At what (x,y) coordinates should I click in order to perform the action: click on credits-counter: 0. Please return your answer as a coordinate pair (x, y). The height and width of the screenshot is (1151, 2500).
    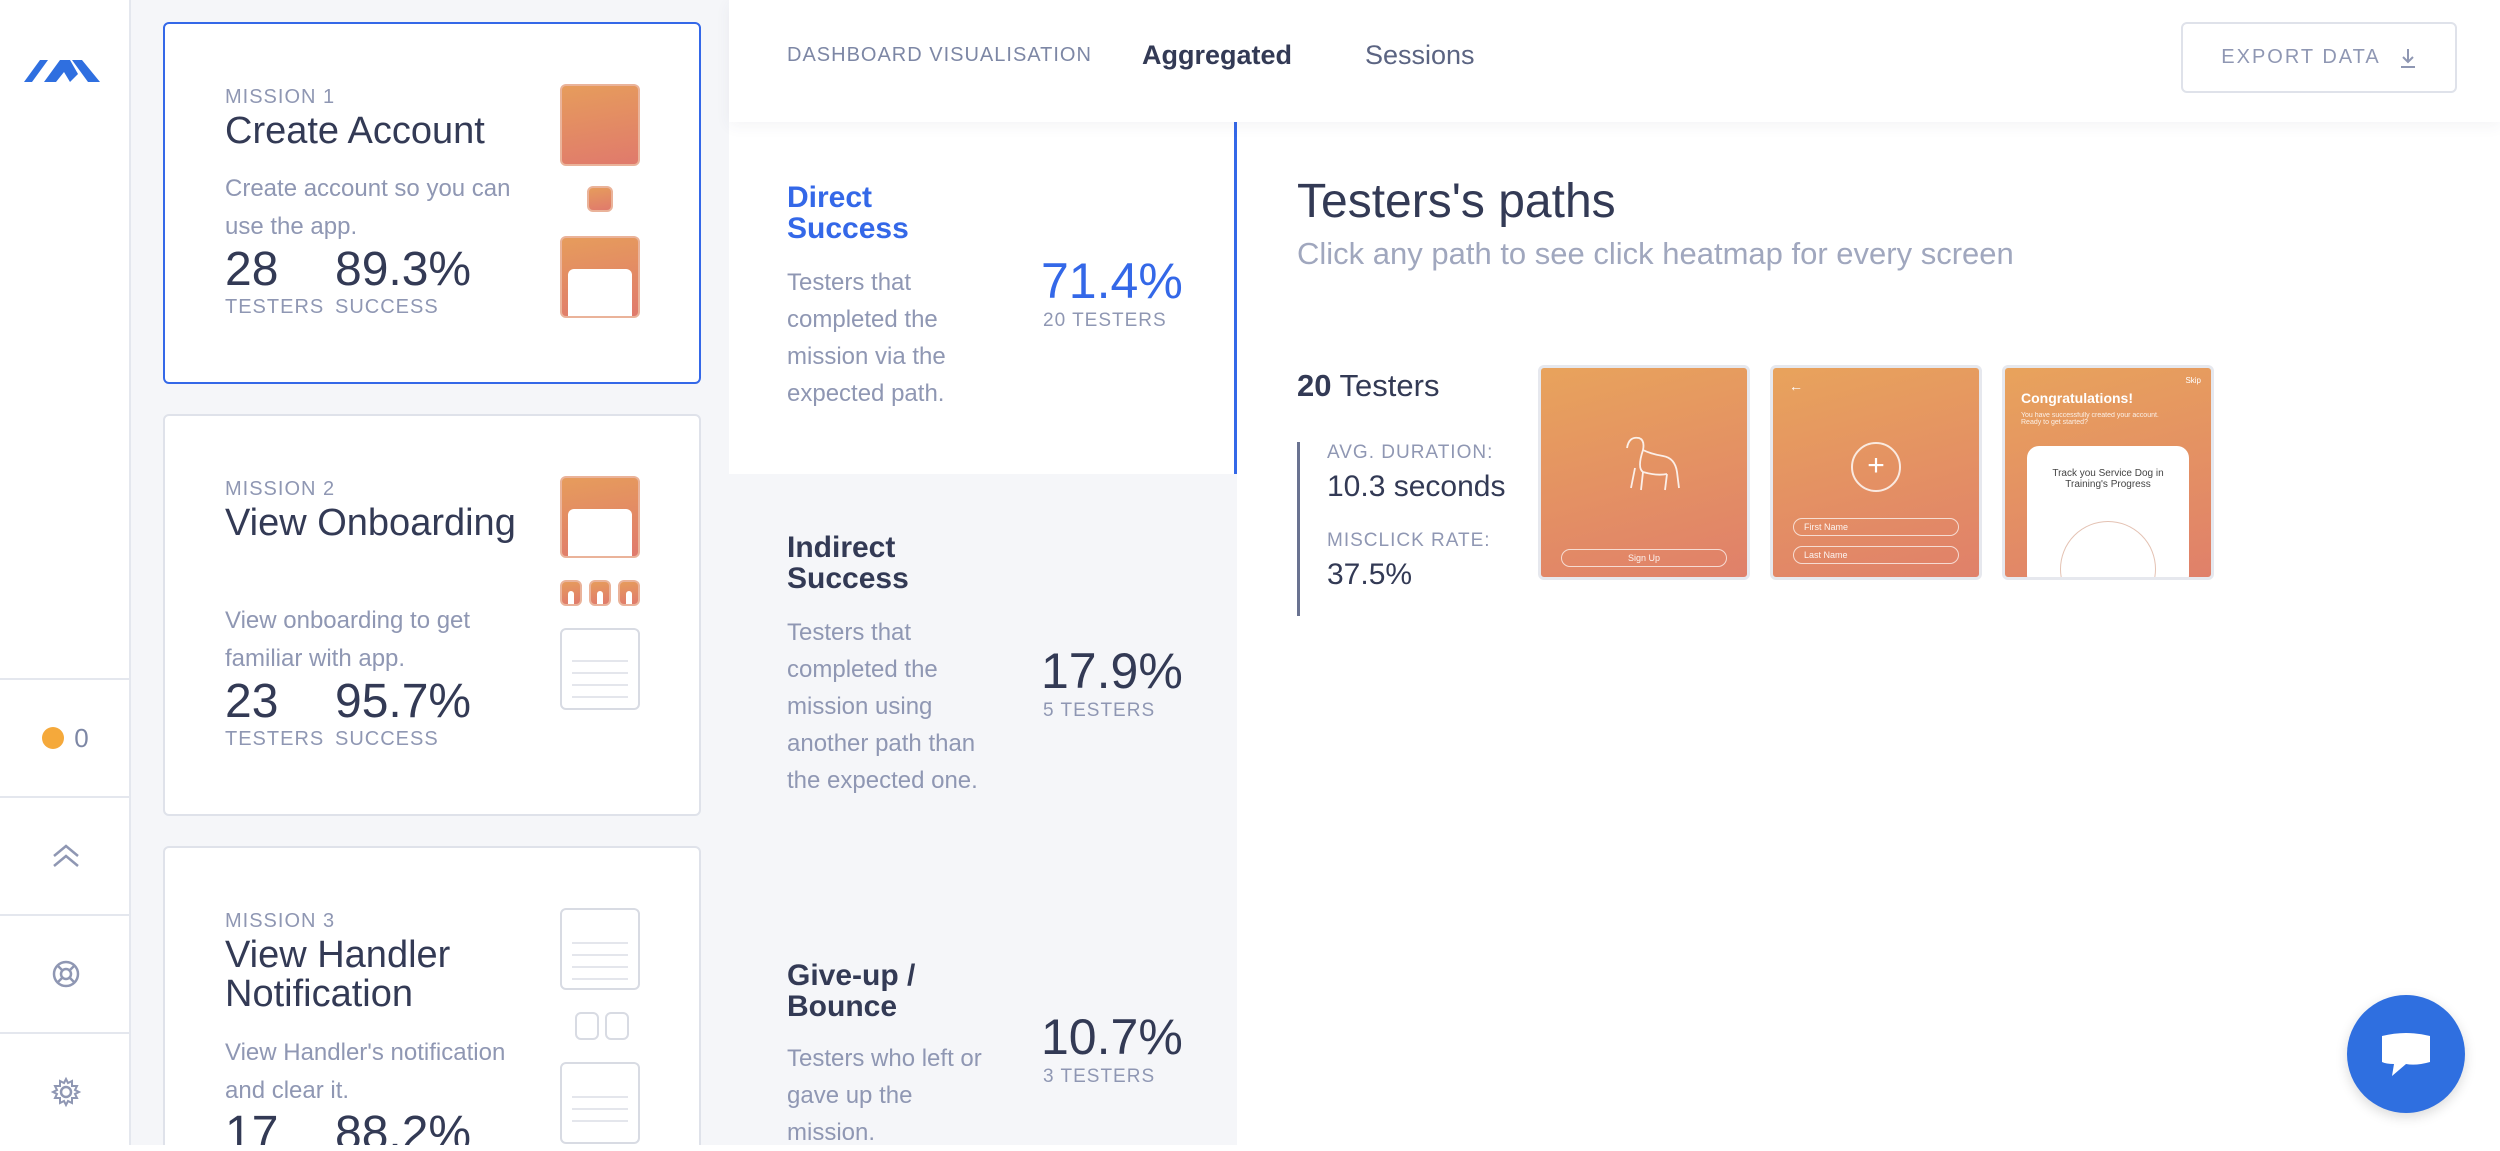
    Looking at the image, I should click on (65, 737).